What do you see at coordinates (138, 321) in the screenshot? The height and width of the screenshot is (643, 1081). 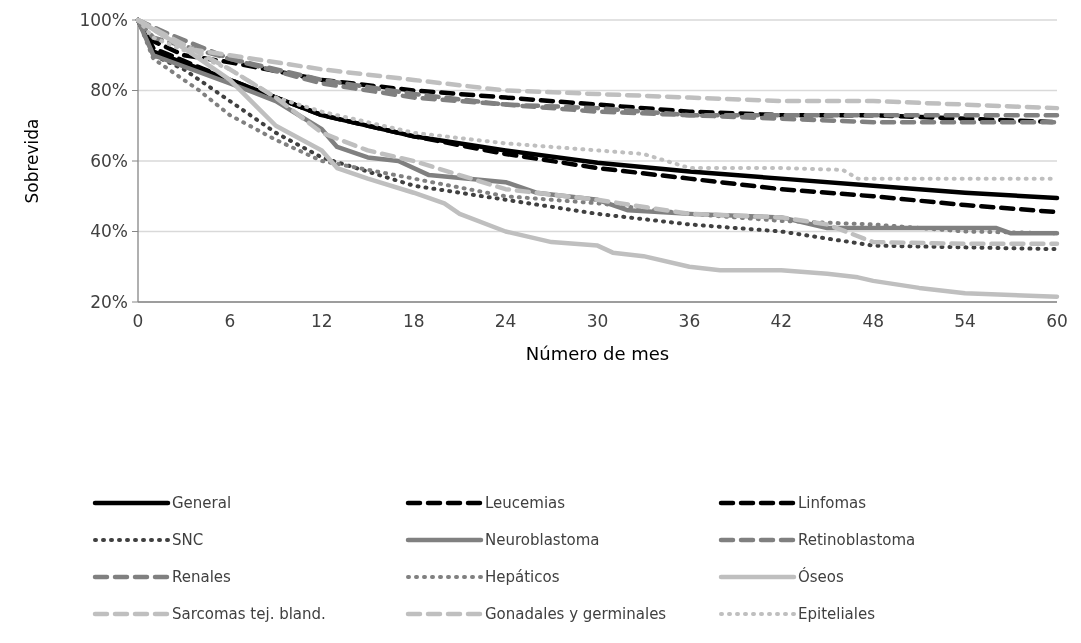 I see `x-tick-label: 0` at bounding box center [138, 321].